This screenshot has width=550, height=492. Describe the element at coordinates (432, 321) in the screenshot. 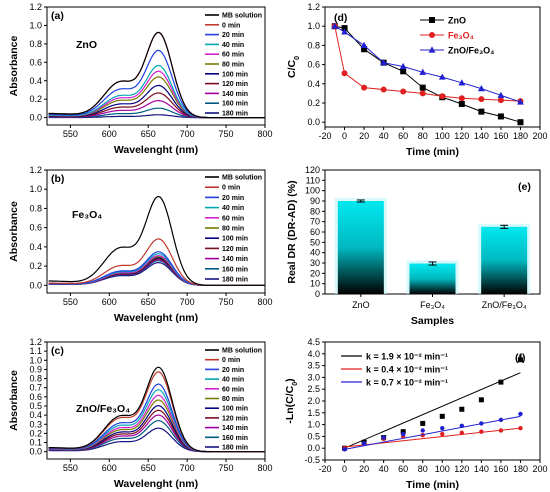

I see `x-axis-label: Samples` at that location.